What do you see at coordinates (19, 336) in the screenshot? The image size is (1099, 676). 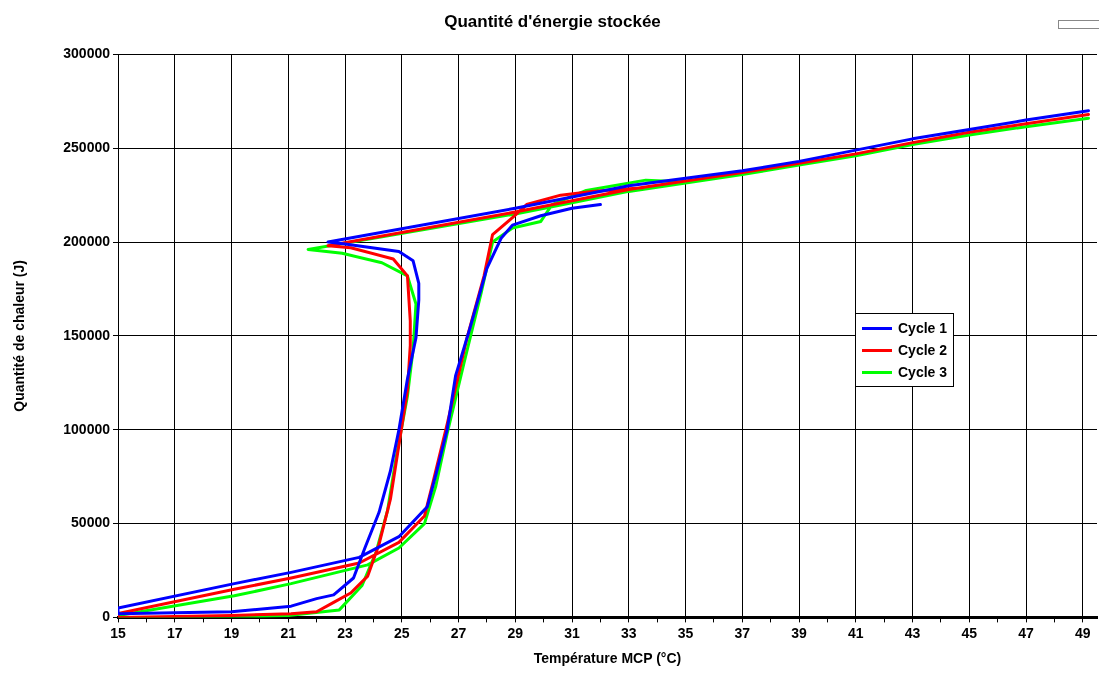 I see `y-axis-title: Quantité de chaleur (J)` at bounding box center [19, 336].